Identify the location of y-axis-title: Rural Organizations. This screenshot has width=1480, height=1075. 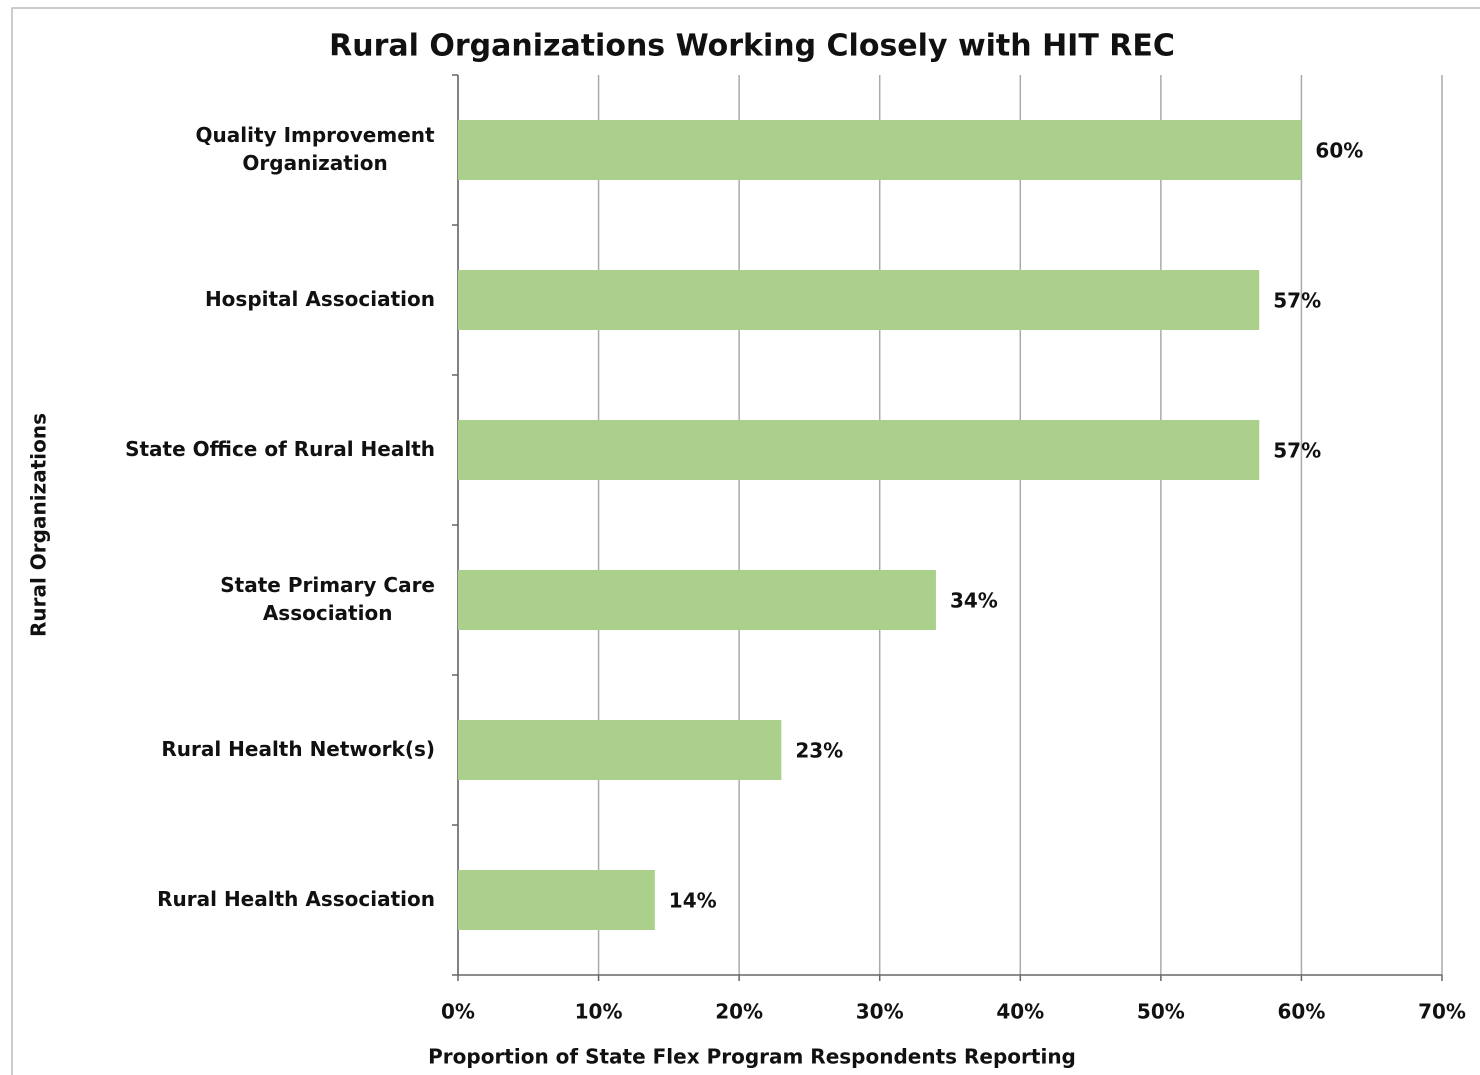
(39, 525).